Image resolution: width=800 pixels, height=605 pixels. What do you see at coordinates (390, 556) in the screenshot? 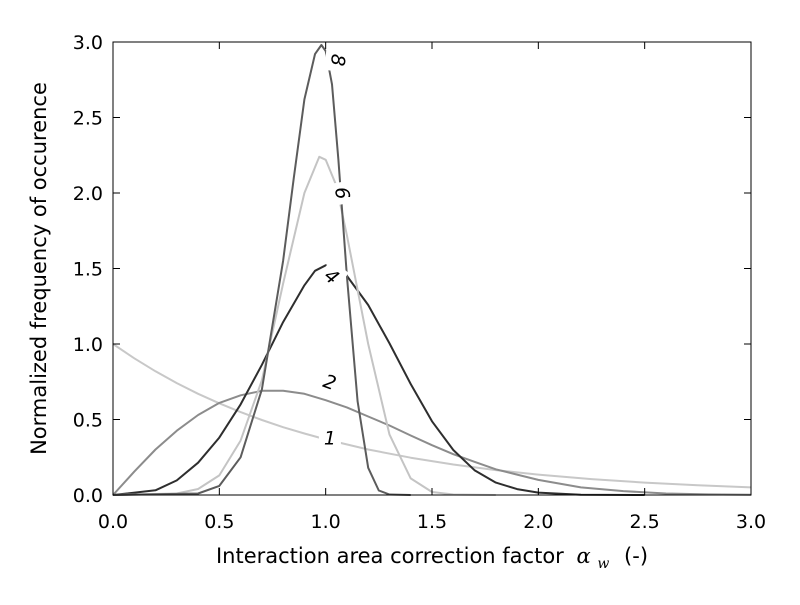
I see `x-axis-label-text: Interaction area correction factor` at bounding box center [390, 556].